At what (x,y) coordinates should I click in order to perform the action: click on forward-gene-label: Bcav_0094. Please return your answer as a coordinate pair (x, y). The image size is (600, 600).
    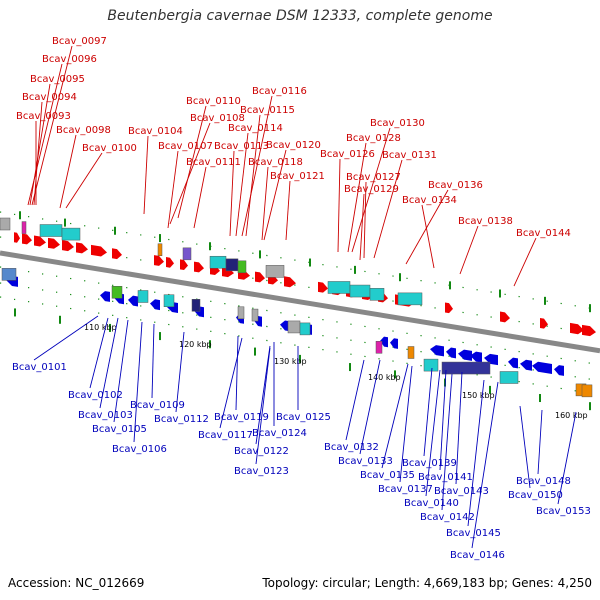
    Looking at the image, I should click on (49, 97).